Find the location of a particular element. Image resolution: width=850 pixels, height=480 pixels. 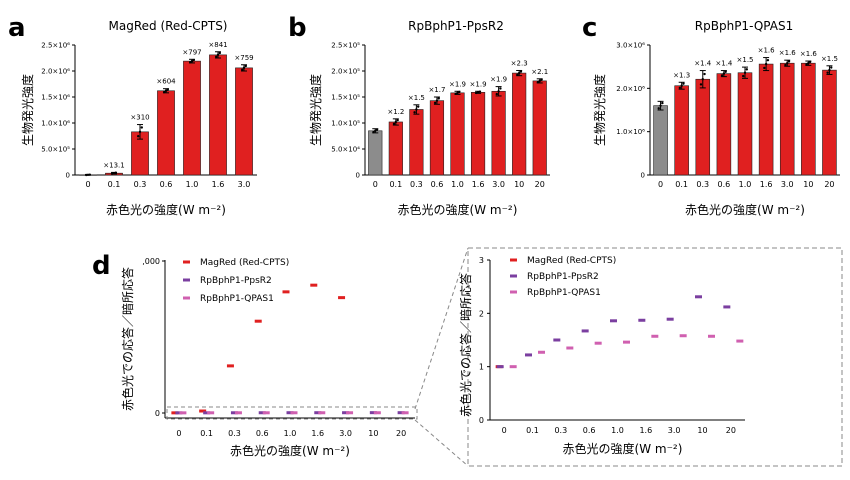

x-tick-label: 20 is located at coordinates (829, 184).